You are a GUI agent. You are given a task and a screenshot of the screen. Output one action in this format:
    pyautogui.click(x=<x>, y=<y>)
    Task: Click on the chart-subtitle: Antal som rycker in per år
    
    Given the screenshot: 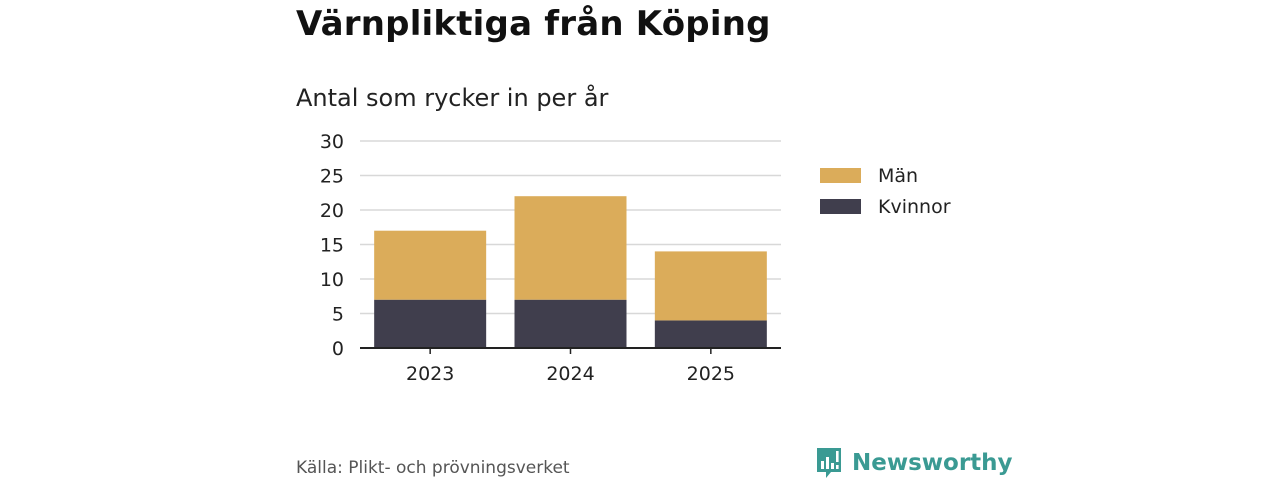 What is the action you would take?
    pyautogui.click(x=452, y=98)
    